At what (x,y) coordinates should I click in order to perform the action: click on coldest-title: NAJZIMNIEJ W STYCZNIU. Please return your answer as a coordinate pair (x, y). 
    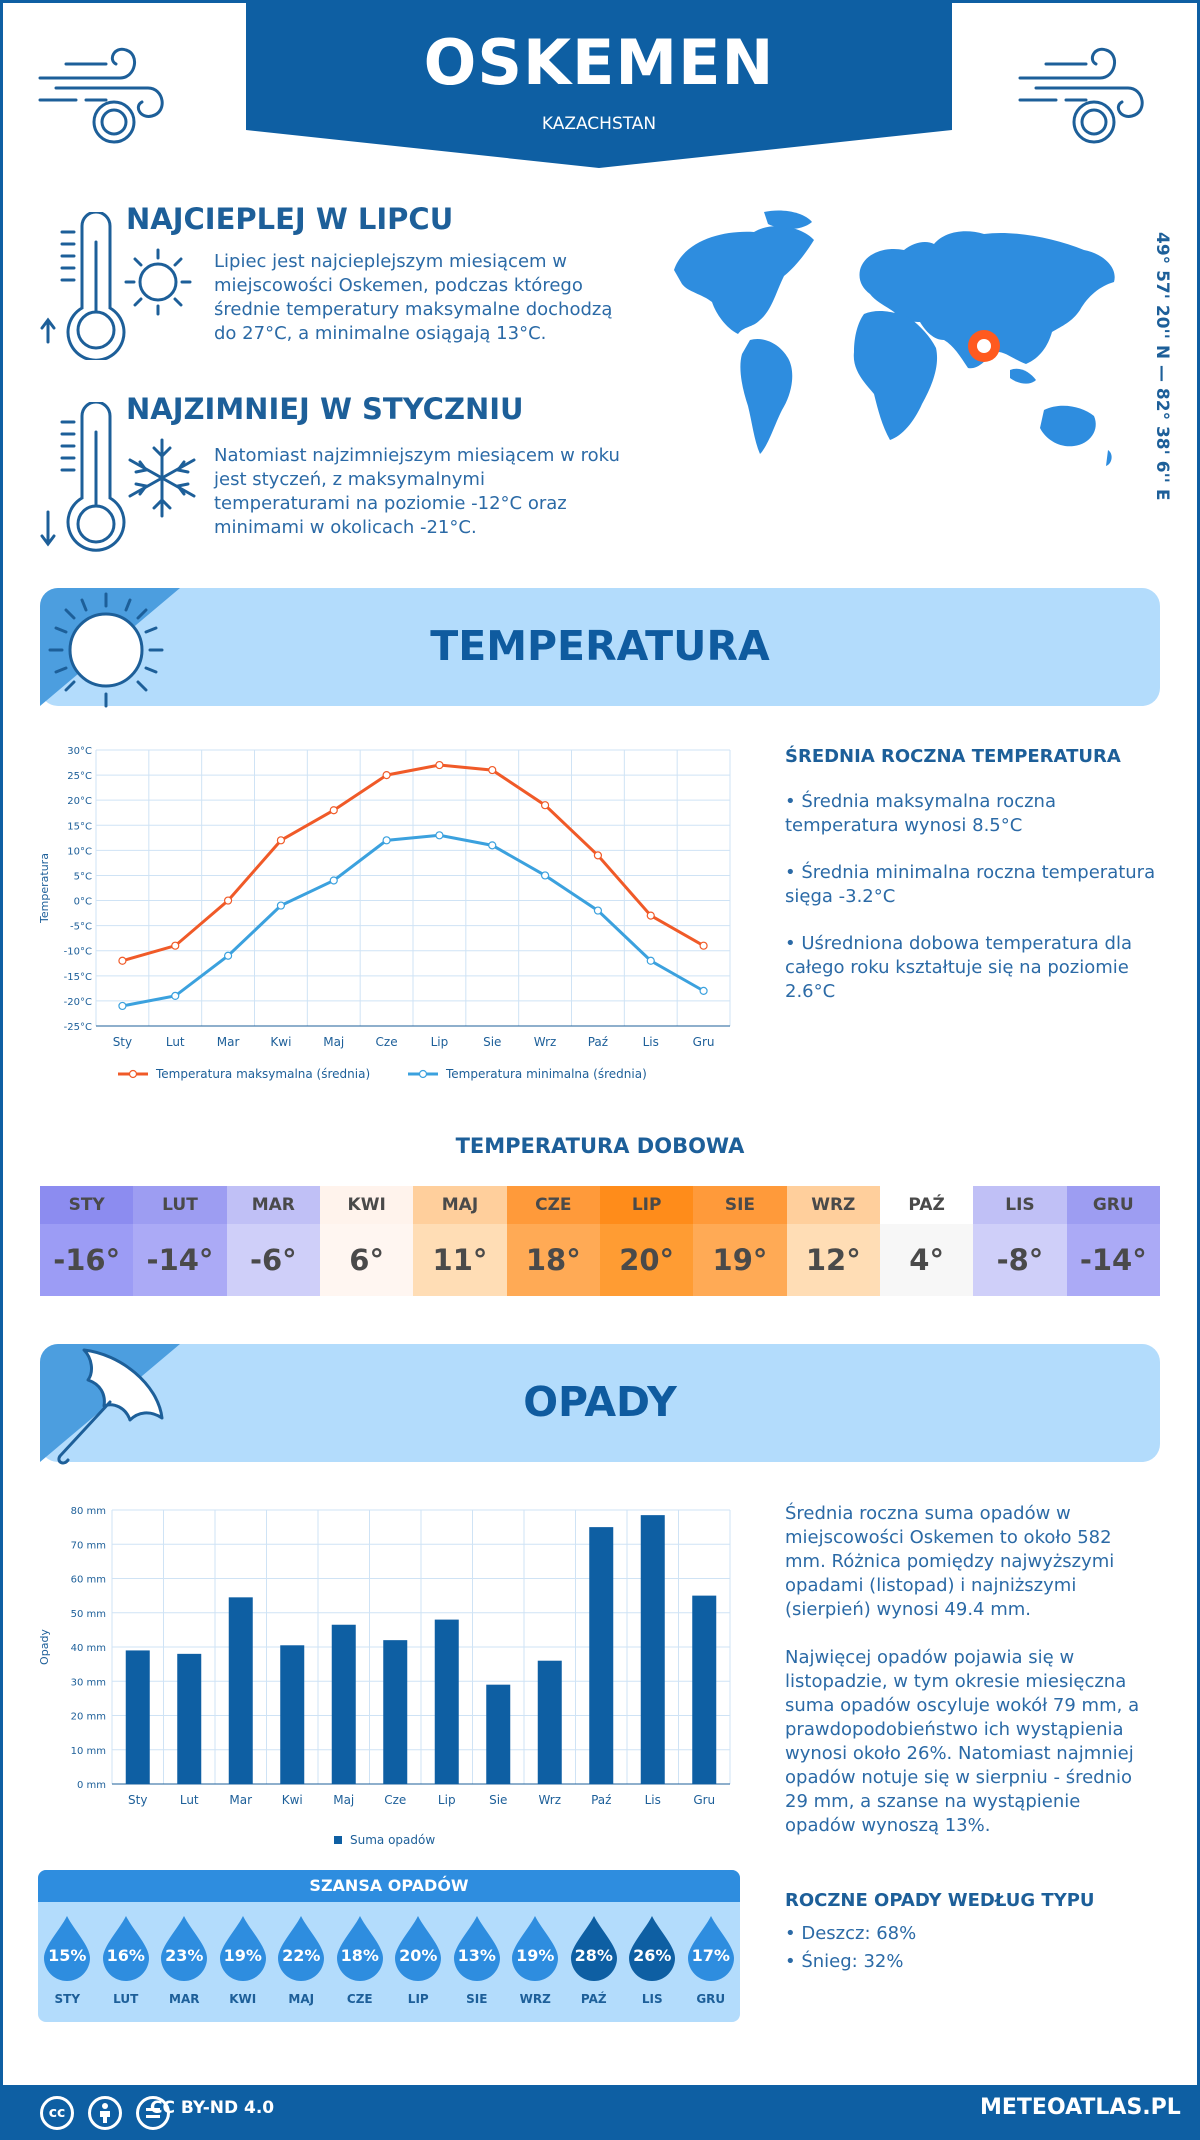
    Looking at the image, I should click on (325, 409).